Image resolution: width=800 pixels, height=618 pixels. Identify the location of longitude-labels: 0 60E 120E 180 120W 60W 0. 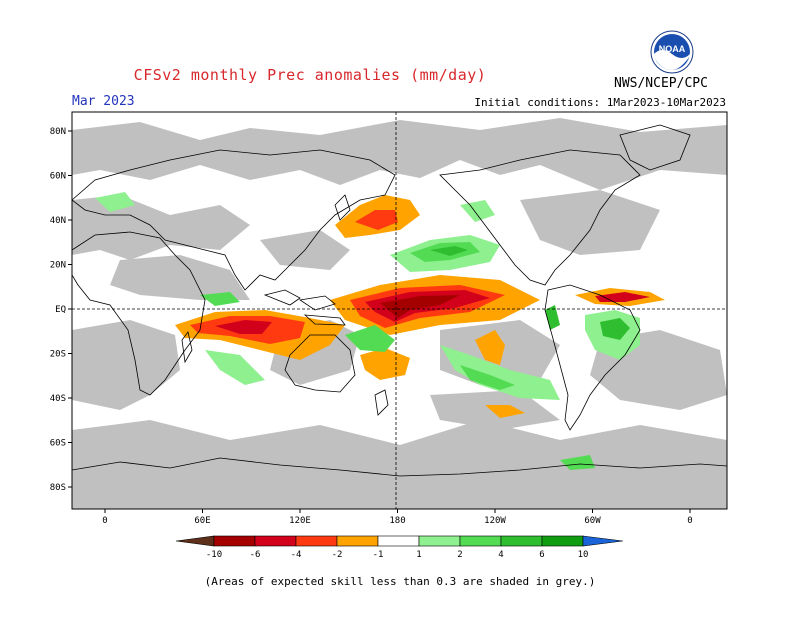
(397, 517).